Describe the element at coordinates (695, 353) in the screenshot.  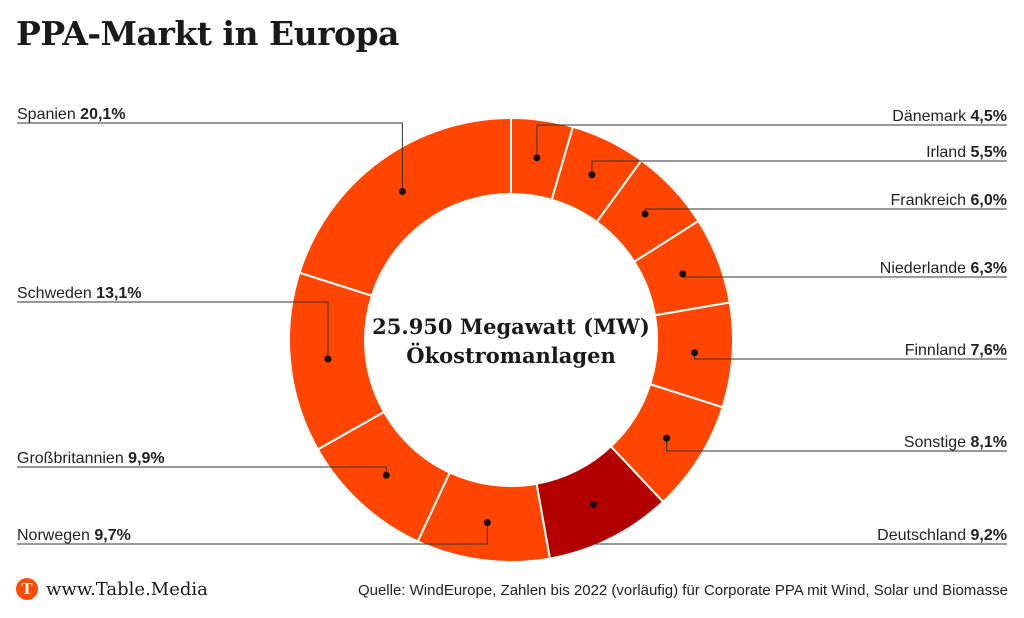
I see `leader-dot-finnland` at that location.